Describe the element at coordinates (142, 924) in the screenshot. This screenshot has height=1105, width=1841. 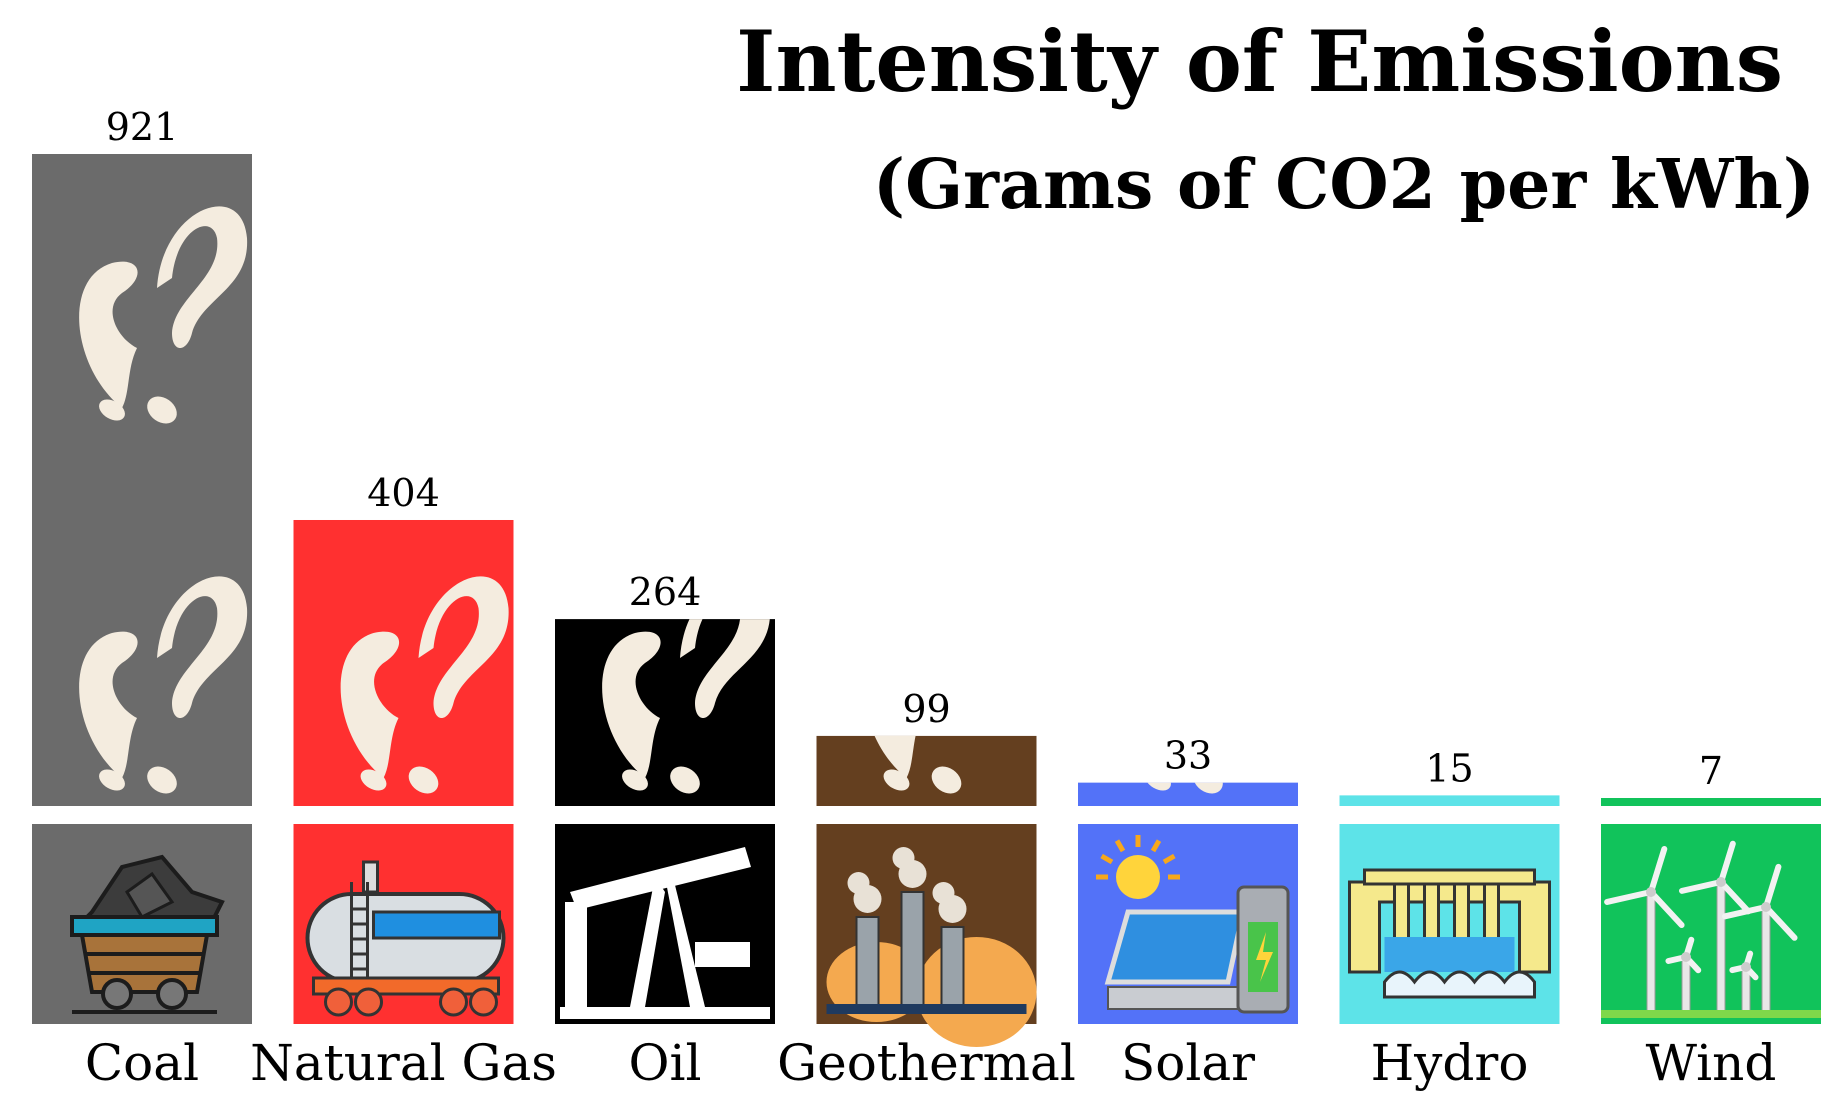
I see `coal-cart-icon` at that location.